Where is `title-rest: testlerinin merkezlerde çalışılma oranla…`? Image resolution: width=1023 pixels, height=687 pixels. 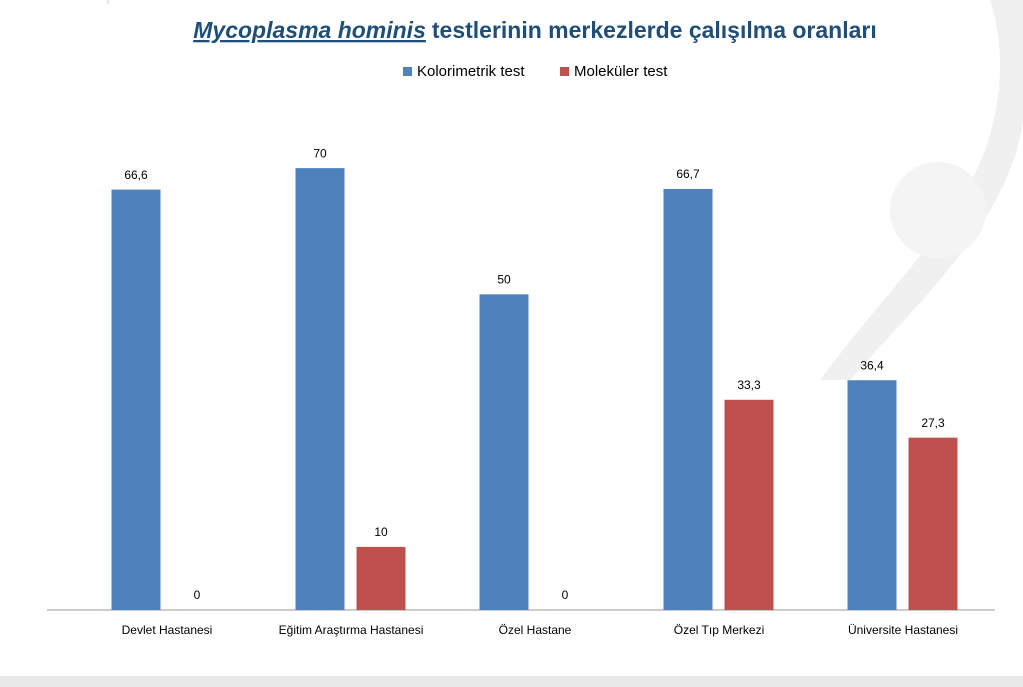 title-rest: testlerinin merkezlerde çalışılma oranla… is located at coordinates (654, 30).